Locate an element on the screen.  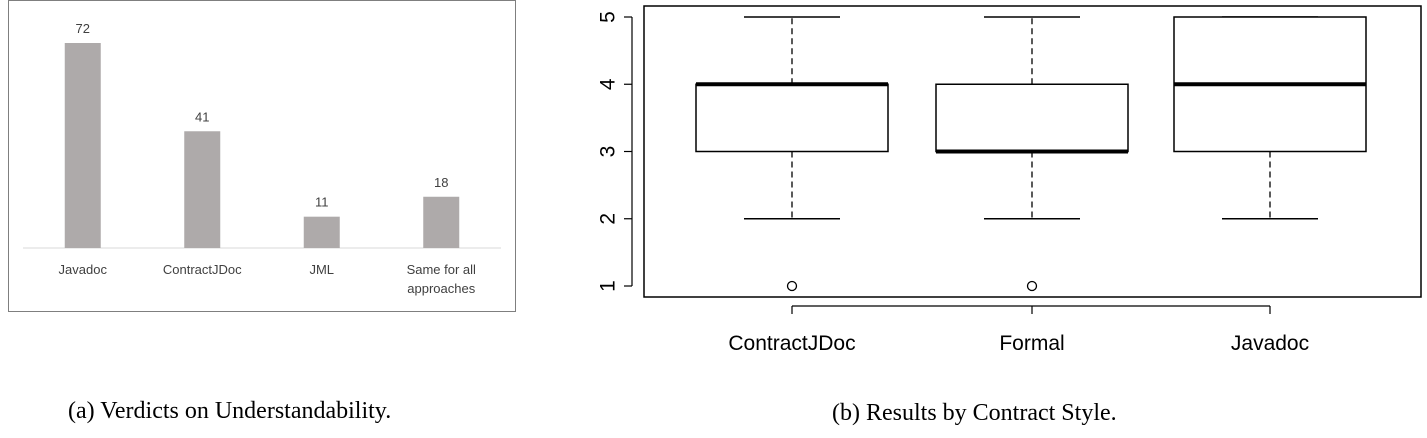
data-label-1: 41 is located at coordinates (202, 116).